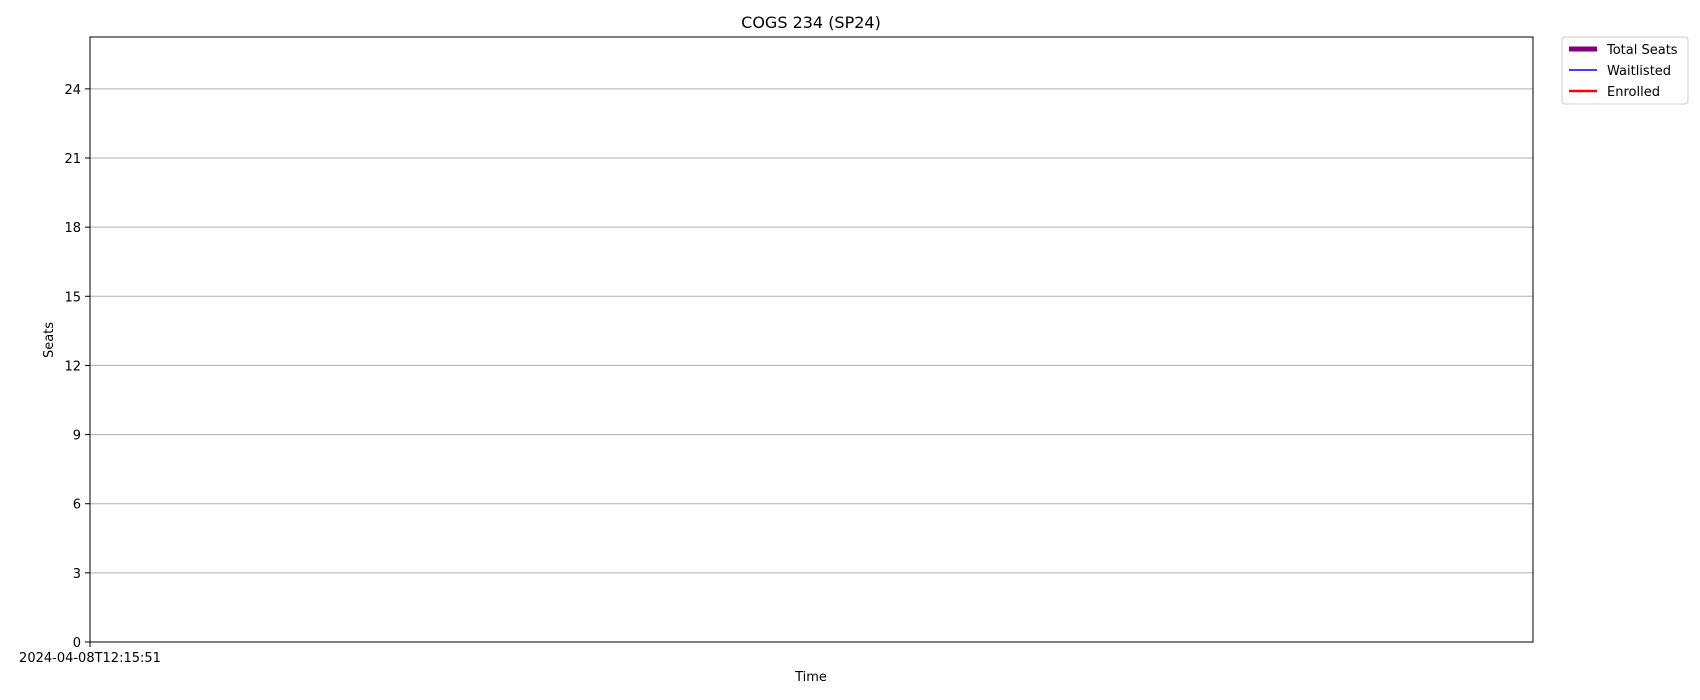  What do you see at coordinates (72, 159) in the screenshot?
I see `y-tick-label: 21` at bounding box center [72, 159].